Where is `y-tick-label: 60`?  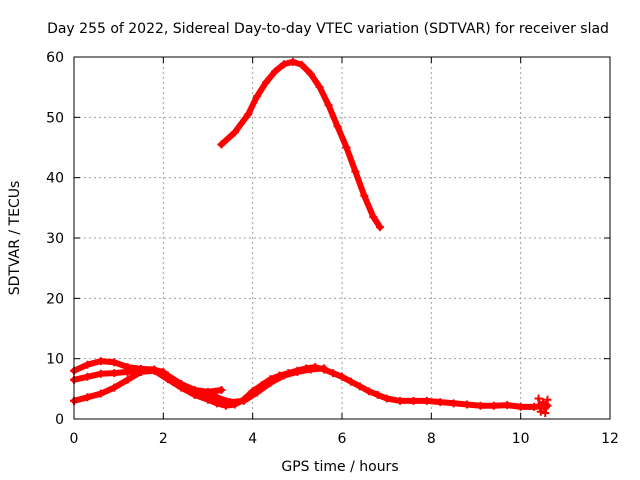
y-tick-label: 60 is located at coordinates (55, 58).